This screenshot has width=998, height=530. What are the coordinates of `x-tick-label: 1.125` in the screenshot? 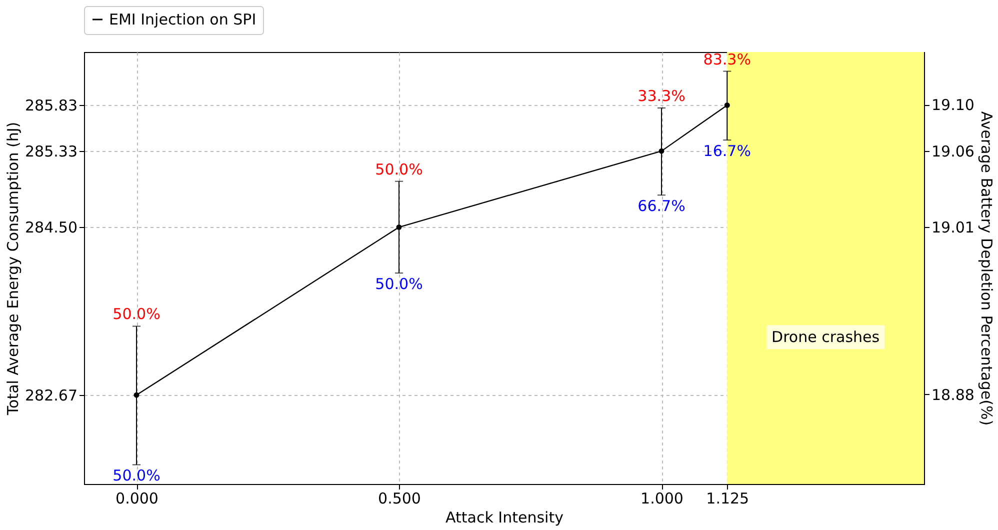 It's located at (728, 499).